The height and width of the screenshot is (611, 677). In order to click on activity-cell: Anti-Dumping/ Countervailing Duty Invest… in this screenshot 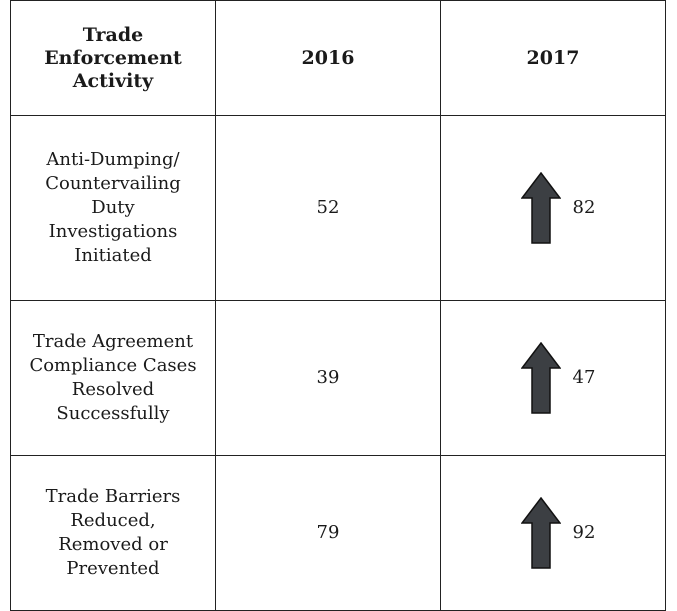, I will do `click(113, 208)`.